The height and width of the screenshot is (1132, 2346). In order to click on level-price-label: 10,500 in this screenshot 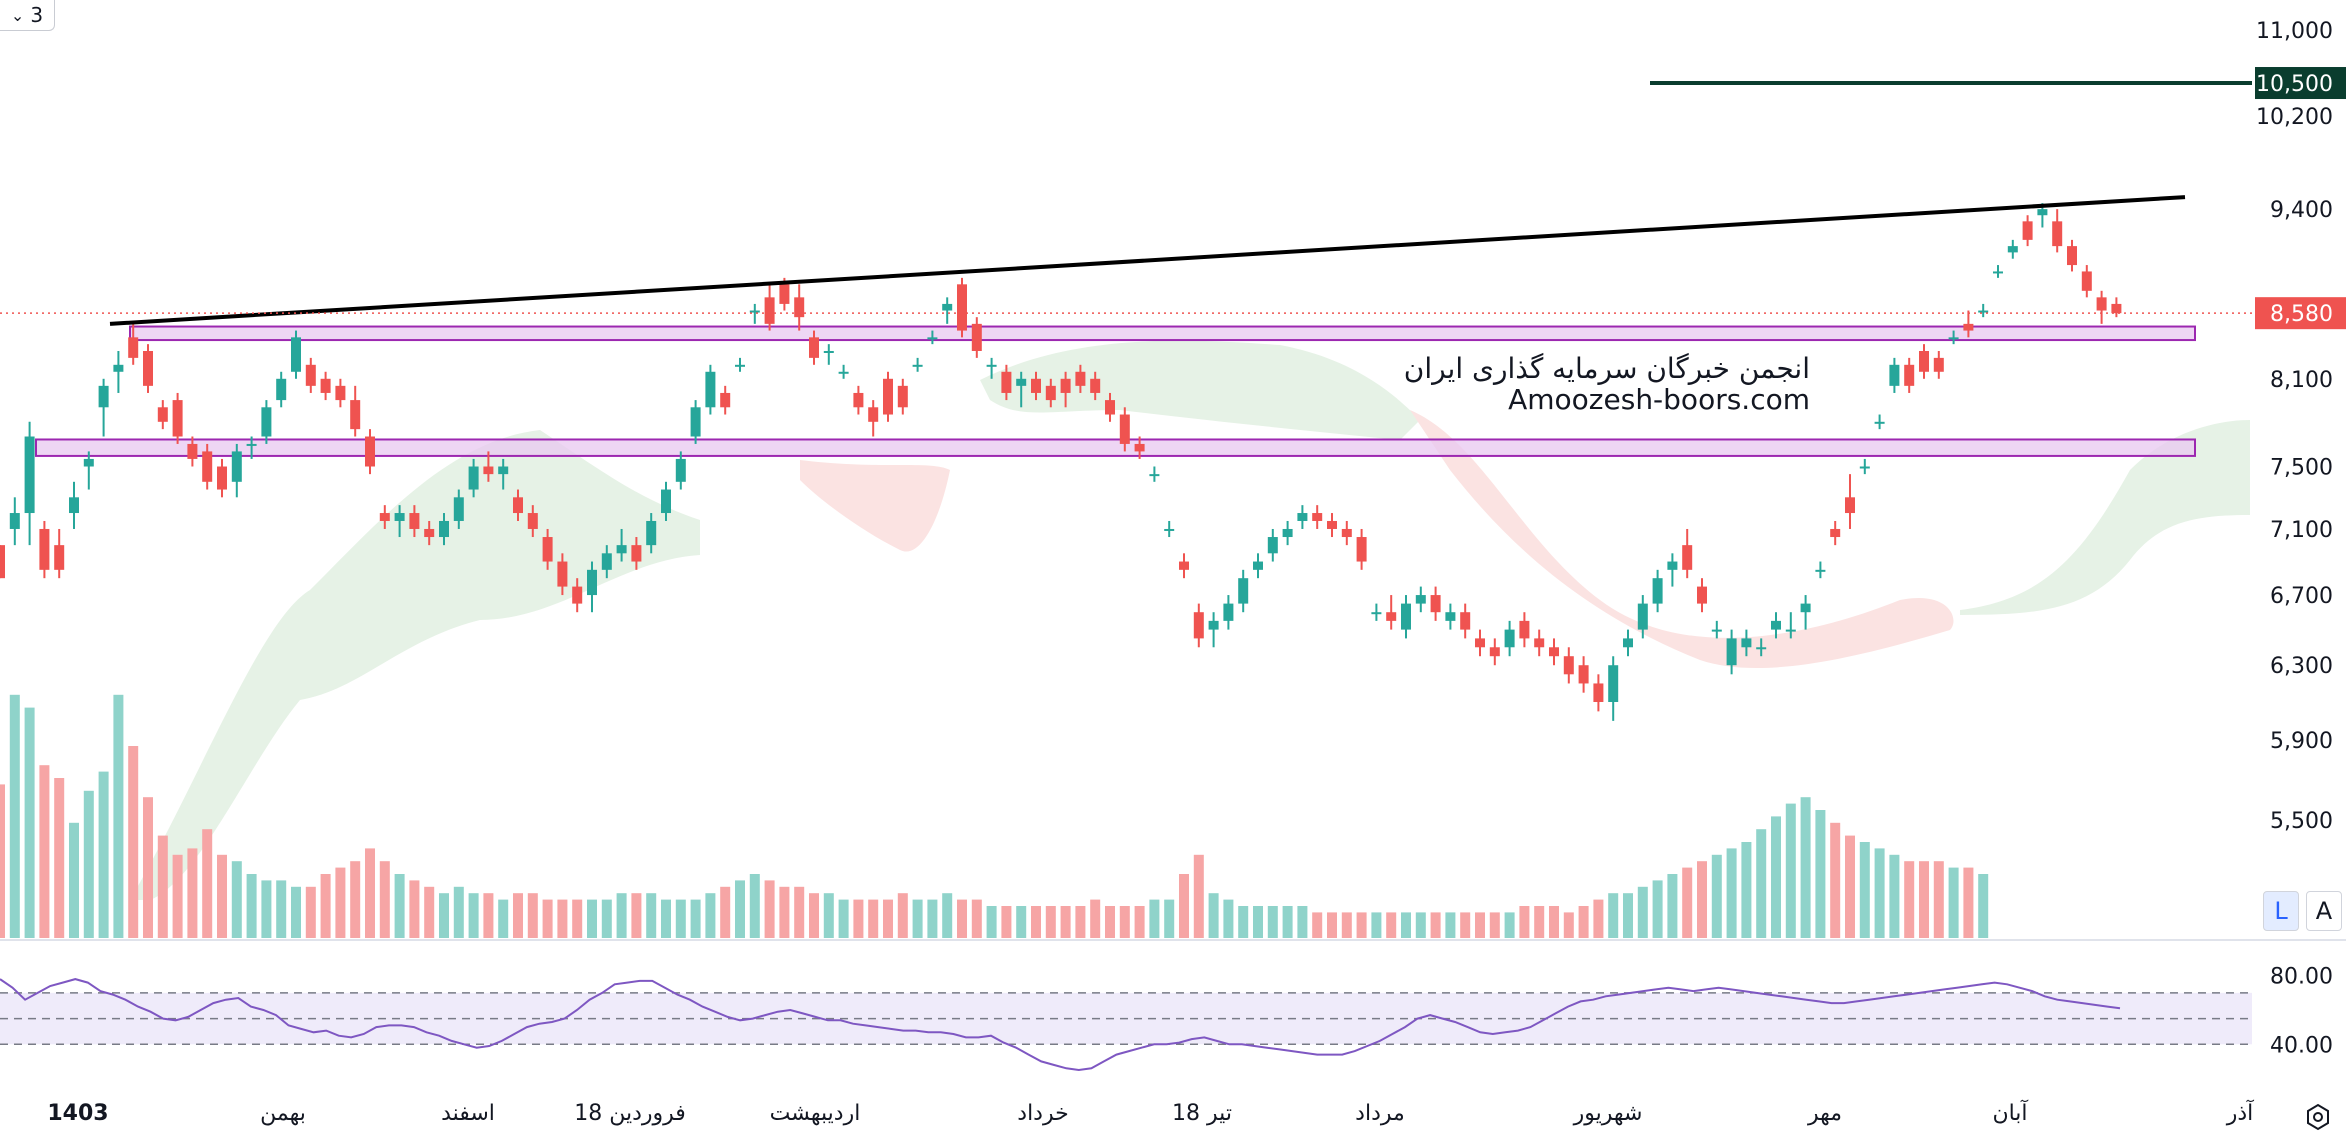, I will do `click(2294, 84)`.